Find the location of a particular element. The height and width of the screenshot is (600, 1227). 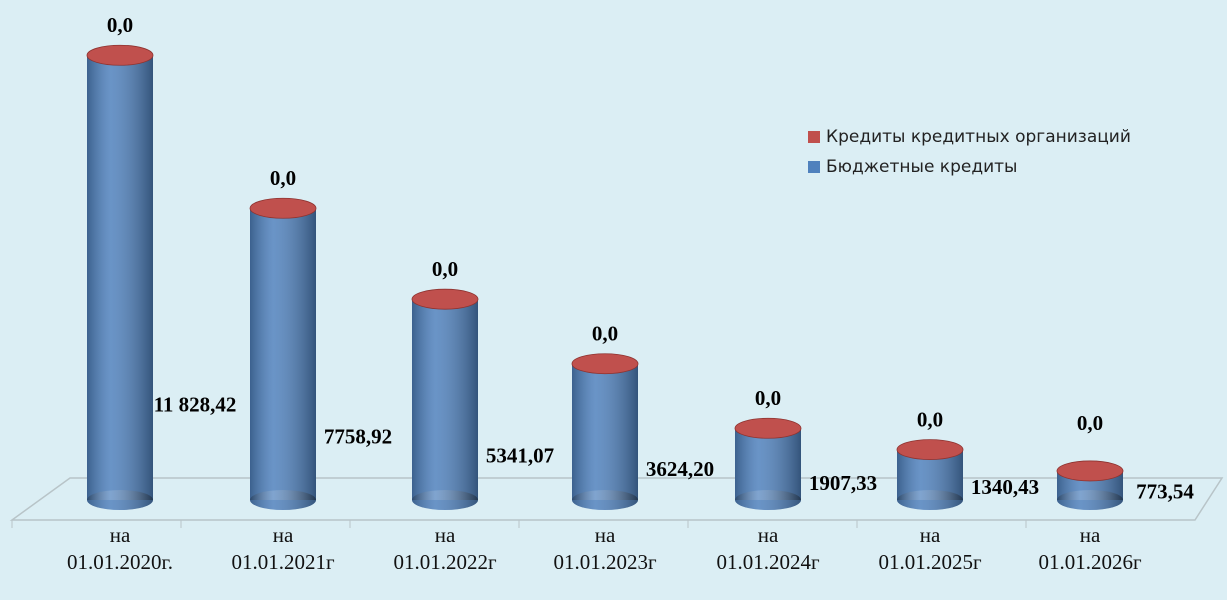

legend-label: Кредиты кредитных организаций is located at coordinates (978, 137).